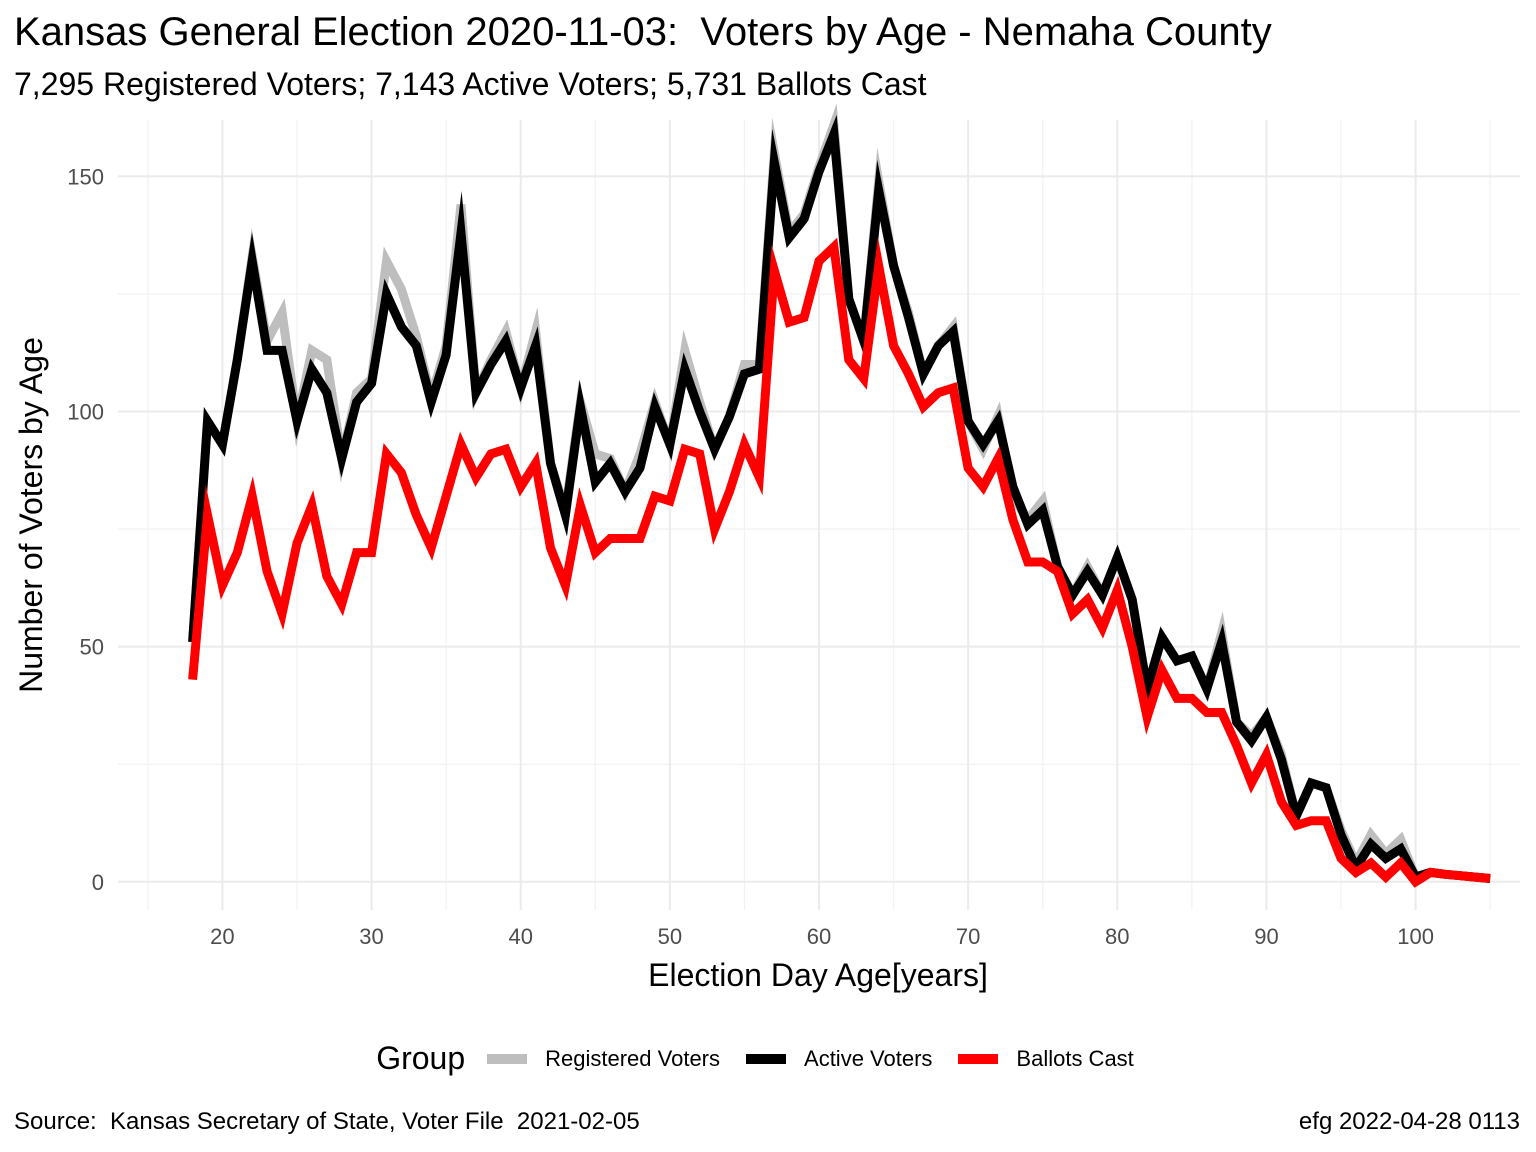 This screenshot has height=1152, width=1536. What do you see at coordinates (1117, 936) in the screenshot?
I see `x-tick-label: 80` at bounding box center [1117, 936].